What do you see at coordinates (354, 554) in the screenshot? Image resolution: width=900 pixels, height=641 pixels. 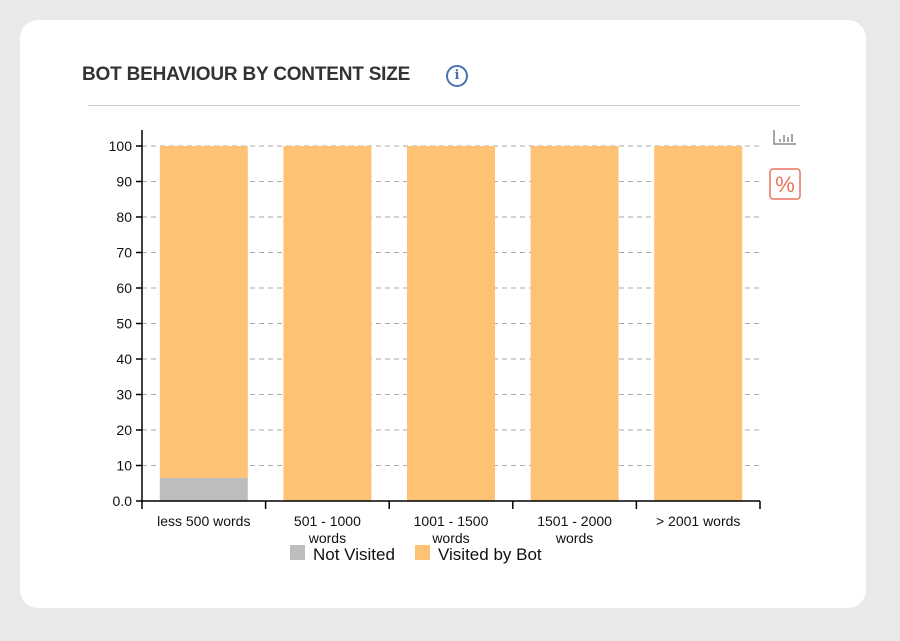 I see `legend-label: Not Visited` at bounding box center [354, 554].